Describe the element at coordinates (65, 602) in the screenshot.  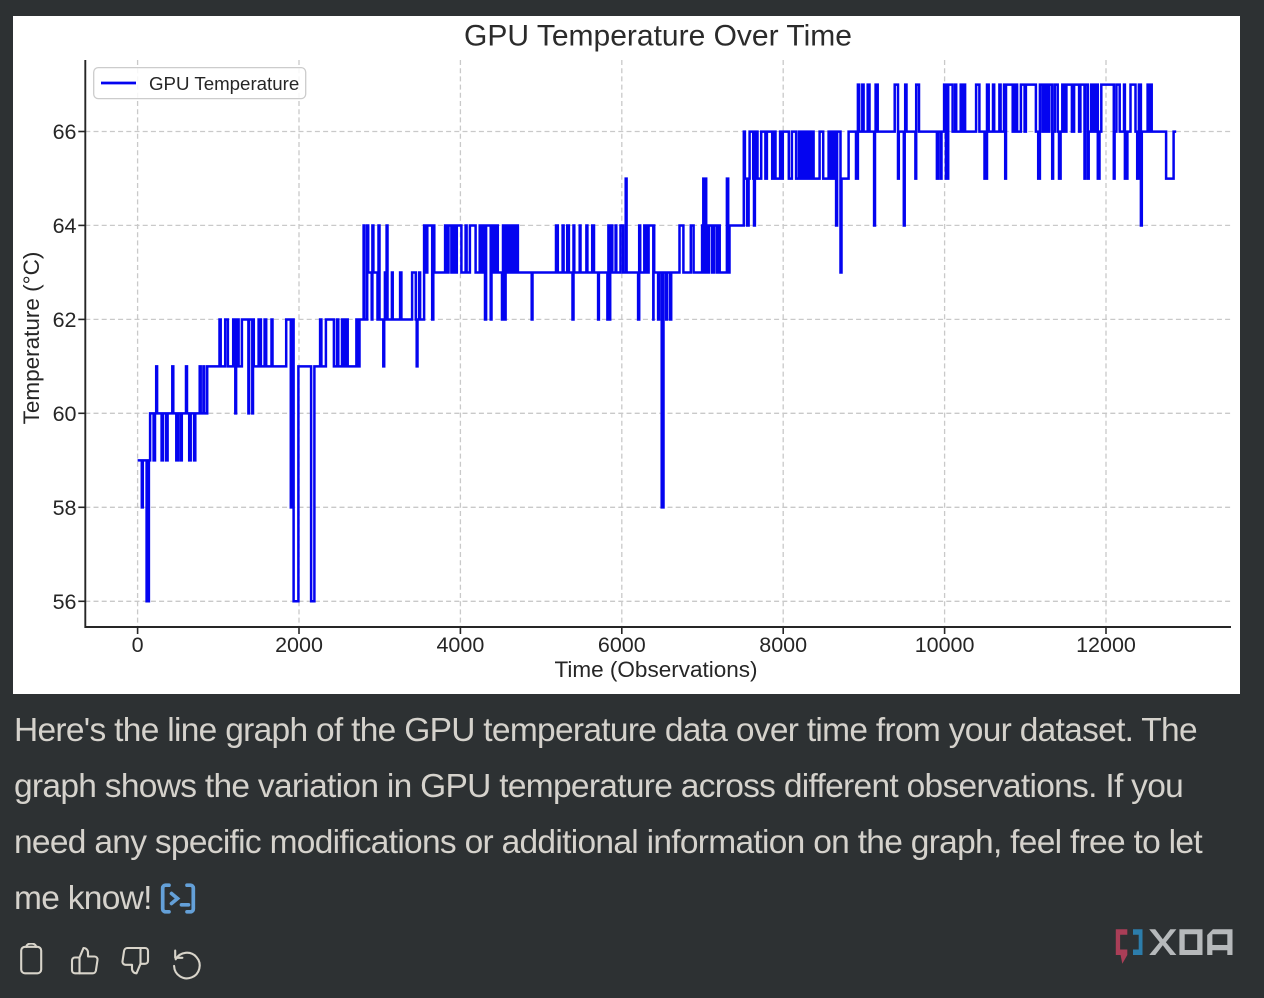
I see `svg-text: 56` at that location.